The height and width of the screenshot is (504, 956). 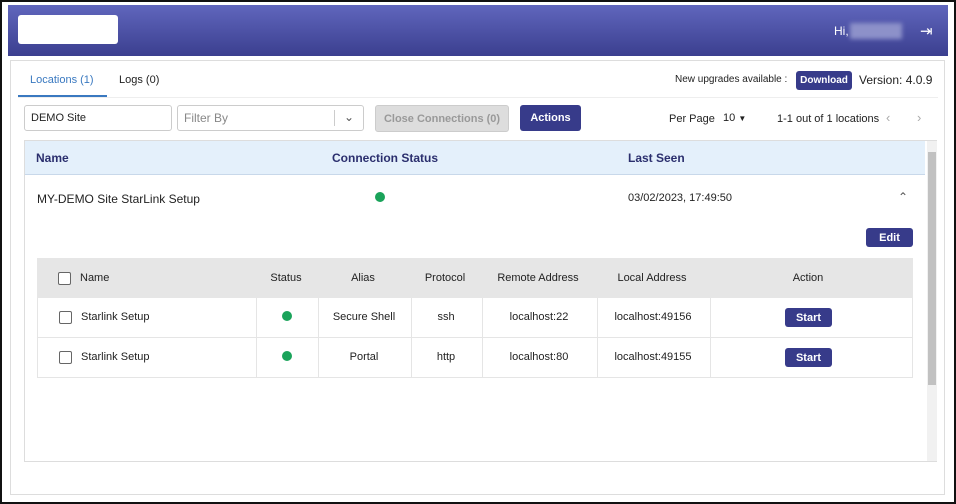 I want to click on edit-button: Edit, so click(x=889, y=237).